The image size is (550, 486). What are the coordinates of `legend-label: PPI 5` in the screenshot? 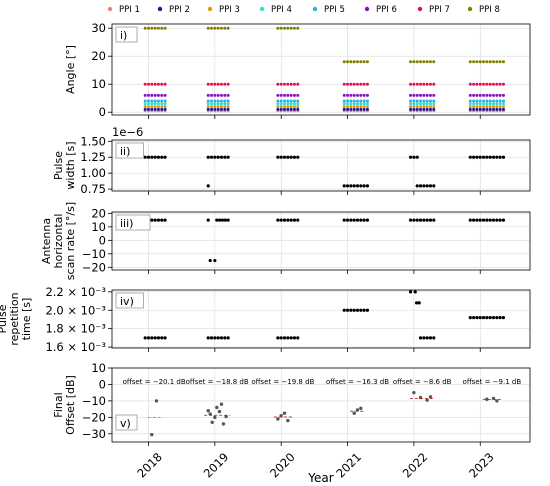 It's located at (334, 10).